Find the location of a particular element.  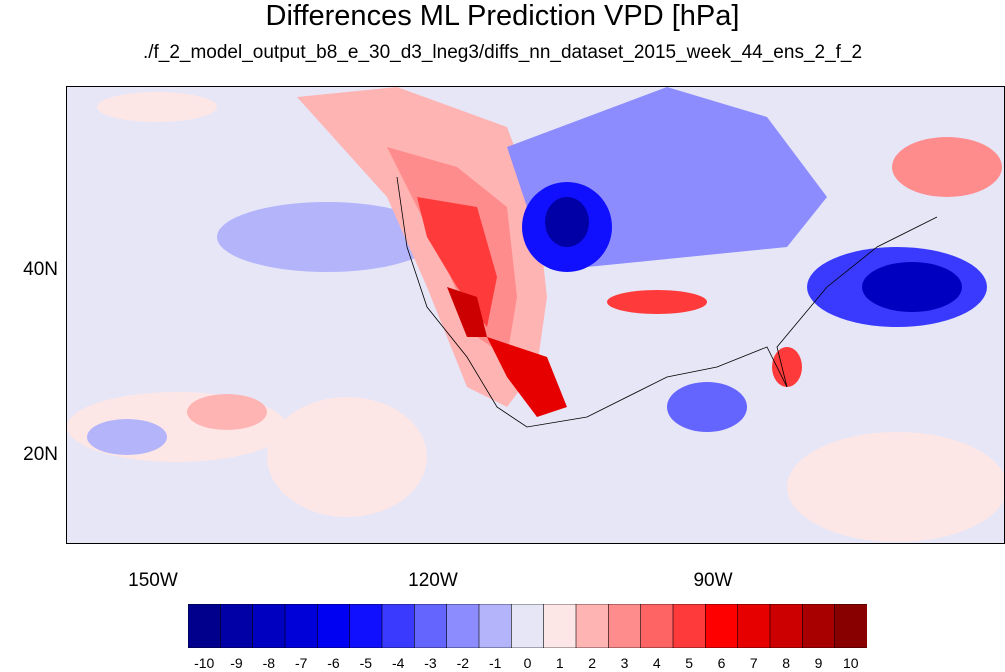

colorbar-tick-label: -2 is located at coordinates (463, 663).